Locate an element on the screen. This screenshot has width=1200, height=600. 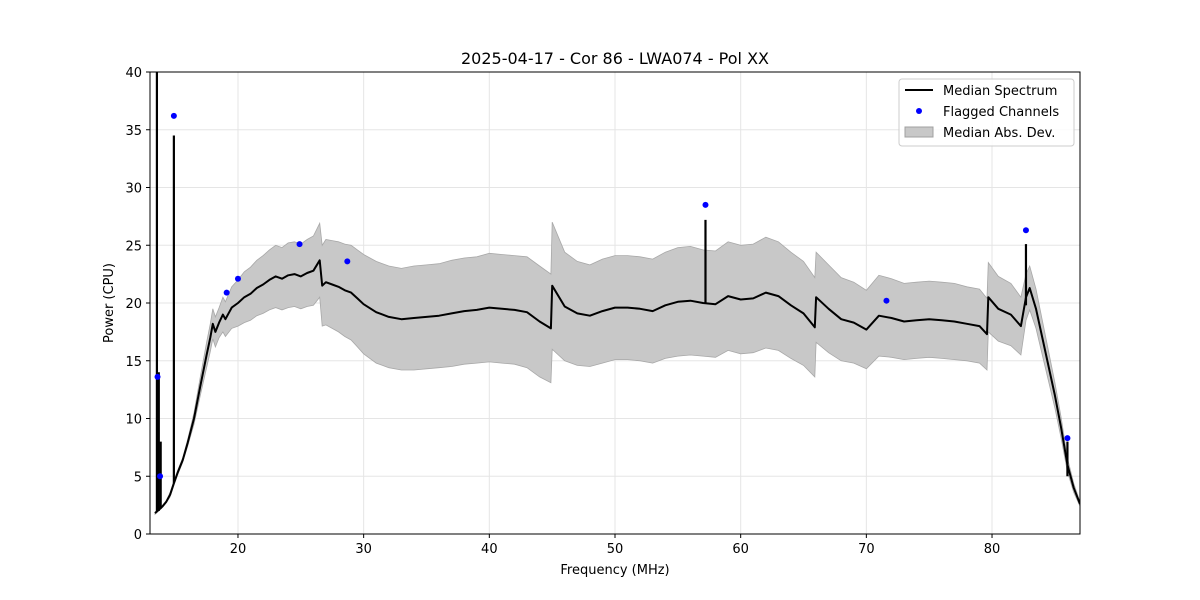
legend-label-median: Median Spectrum is located at coordinates (1000, 91).